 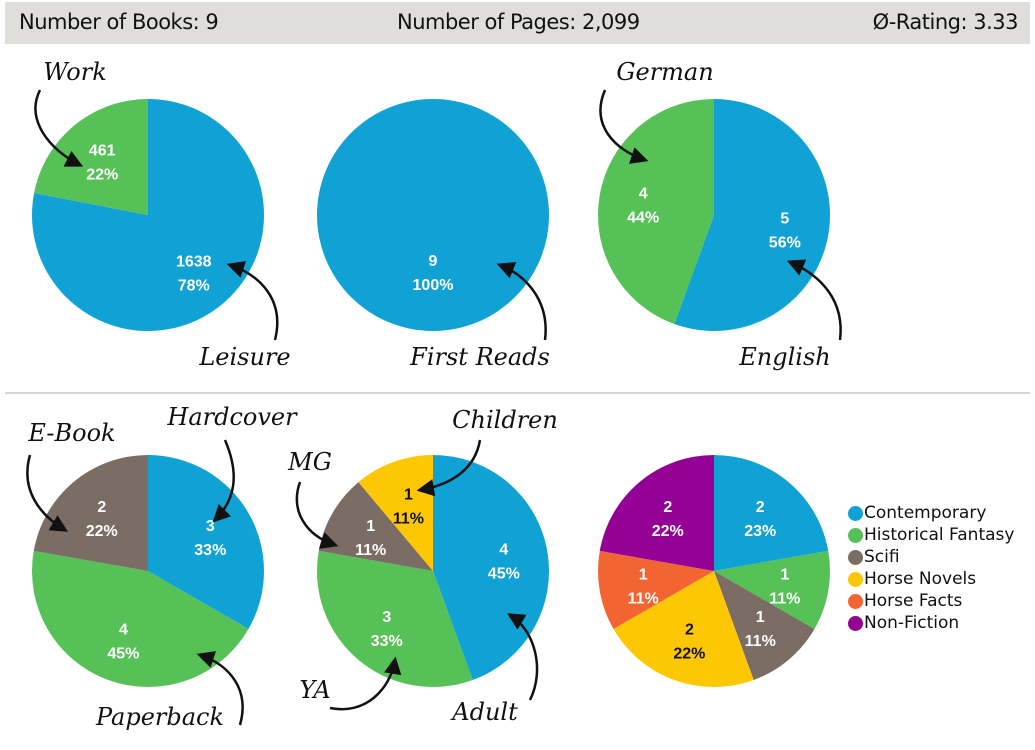 I want to click on pie-slice-contemporary, so click(x=771, y=513).